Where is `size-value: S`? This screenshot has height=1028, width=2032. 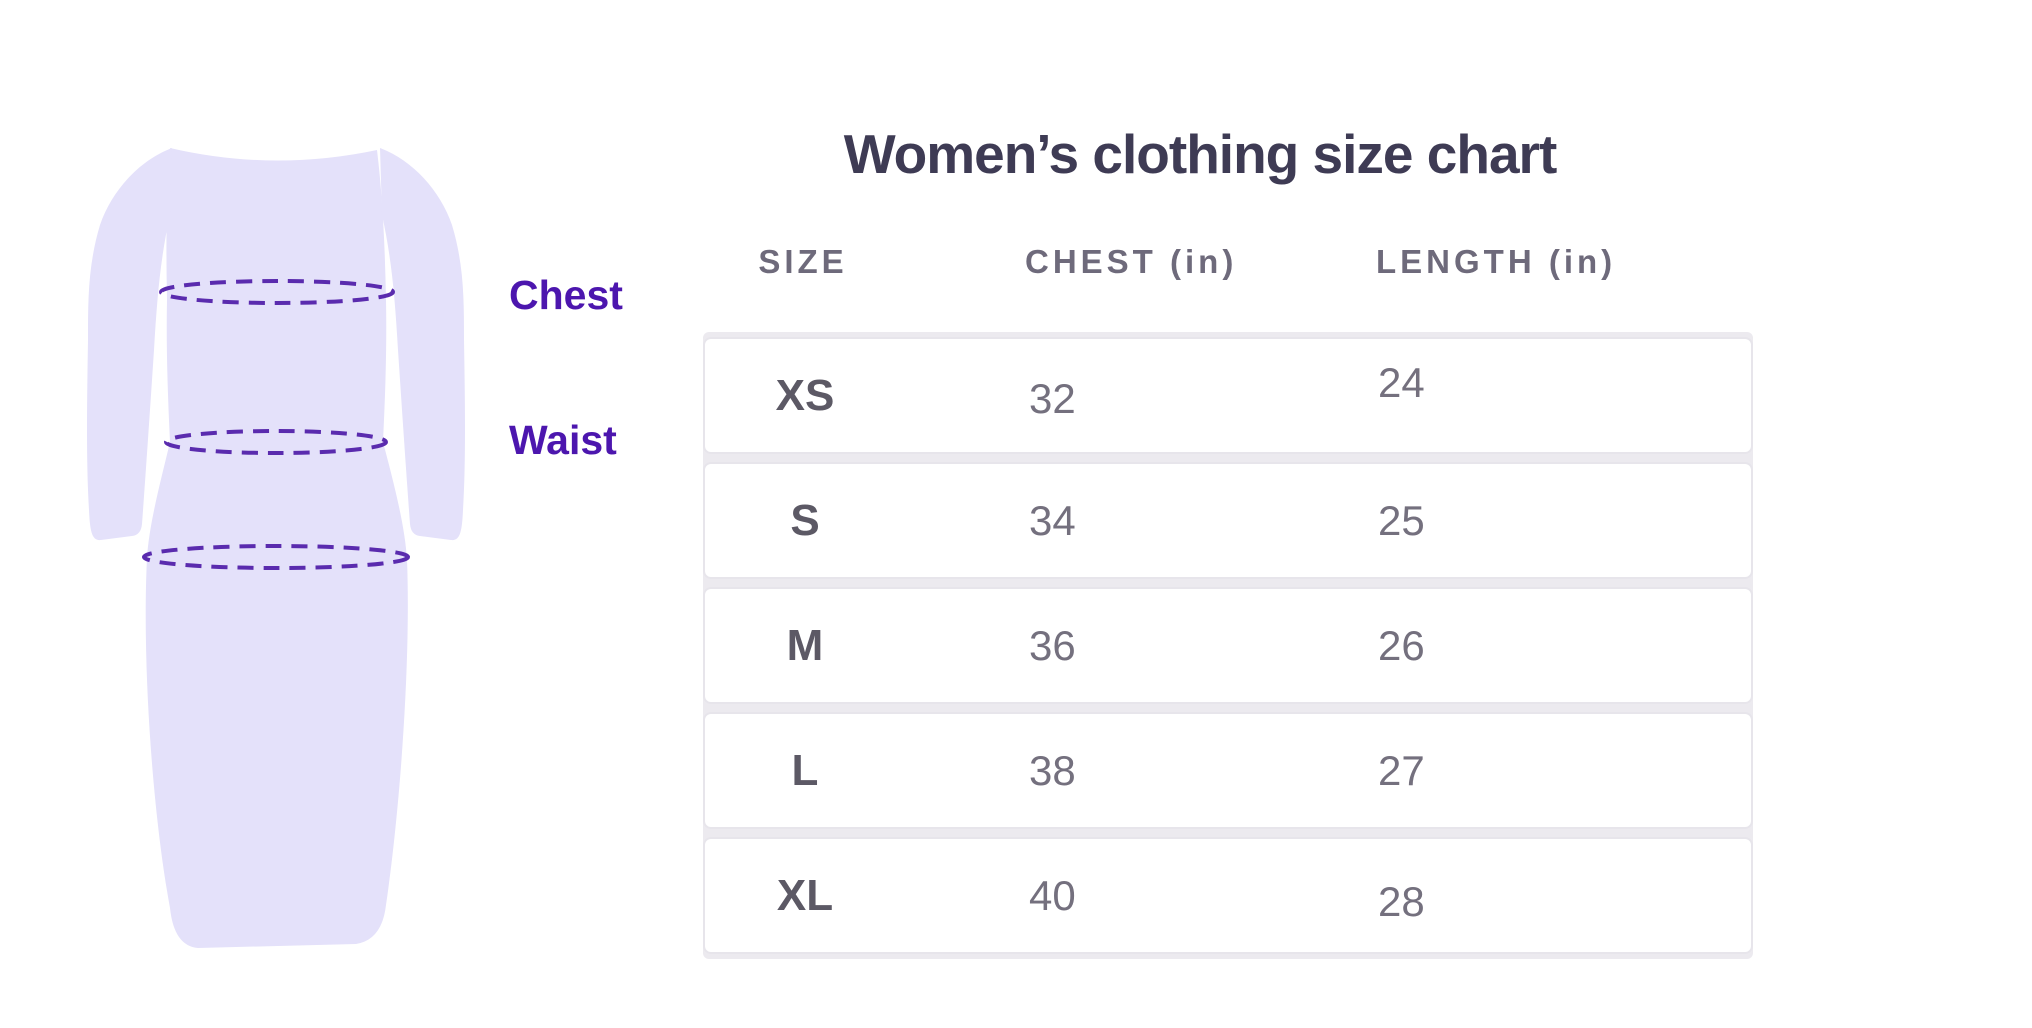 size-value: S is located at coordinates (805, 520).